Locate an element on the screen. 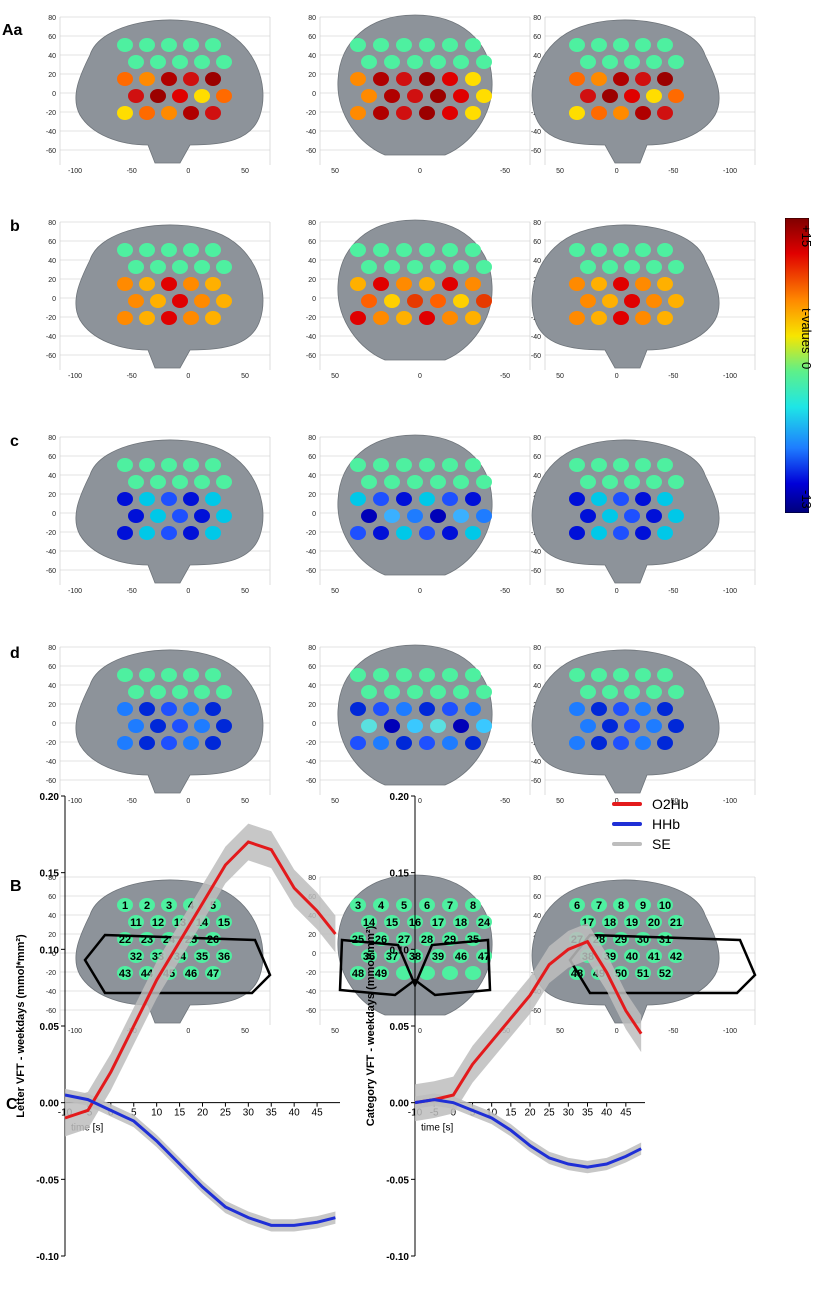  channel-number: 48 is located at coordinates (358, 974).